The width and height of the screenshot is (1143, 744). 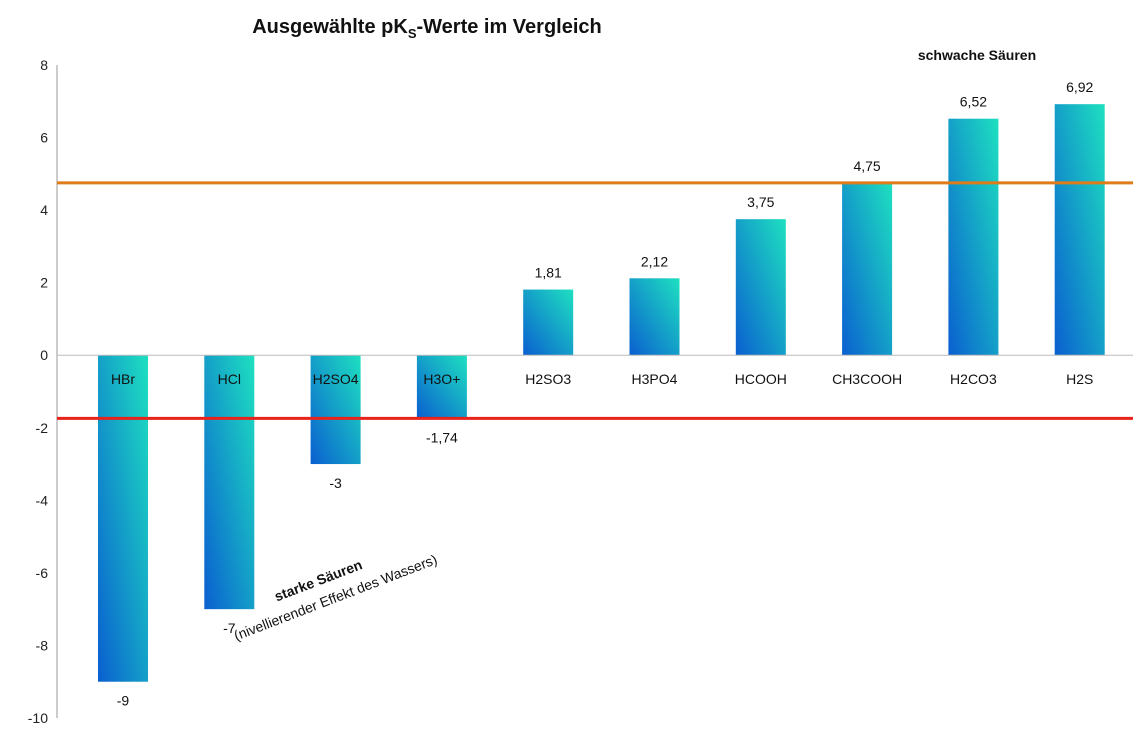 I want to click on bar-H3O+, so click(x=441, y=387).